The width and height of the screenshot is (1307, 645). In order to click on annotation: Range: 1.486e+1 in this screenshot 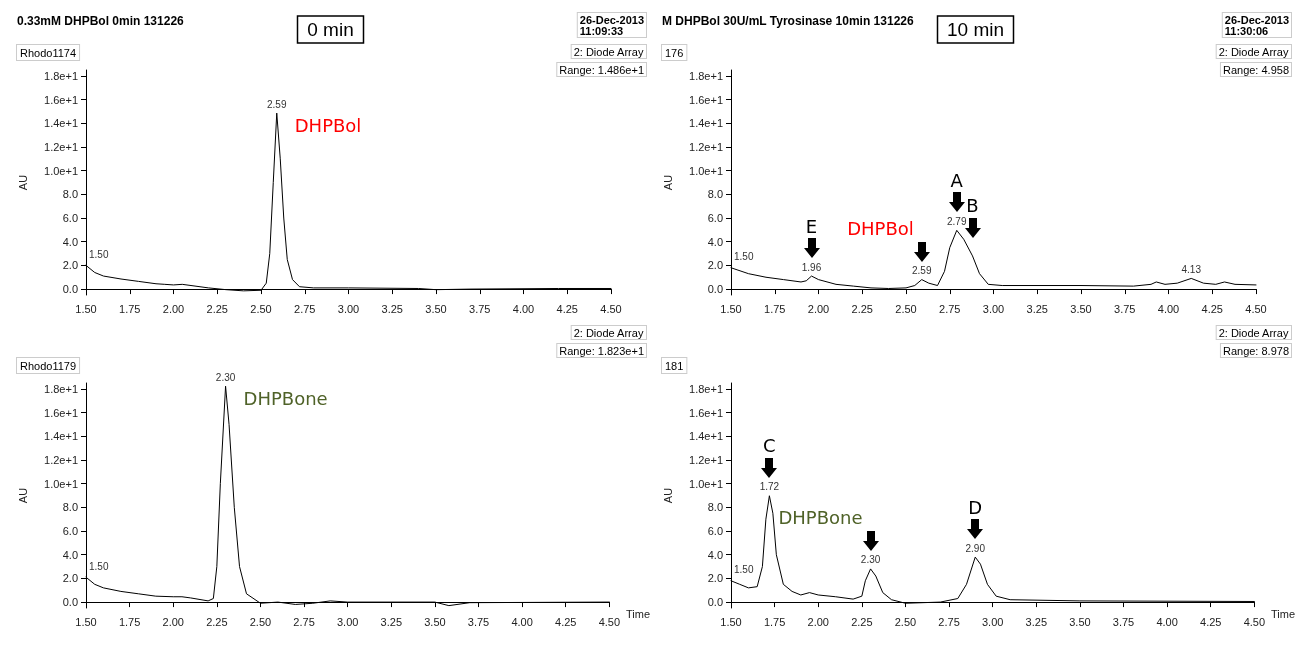, I will do `click(602, 69)`.